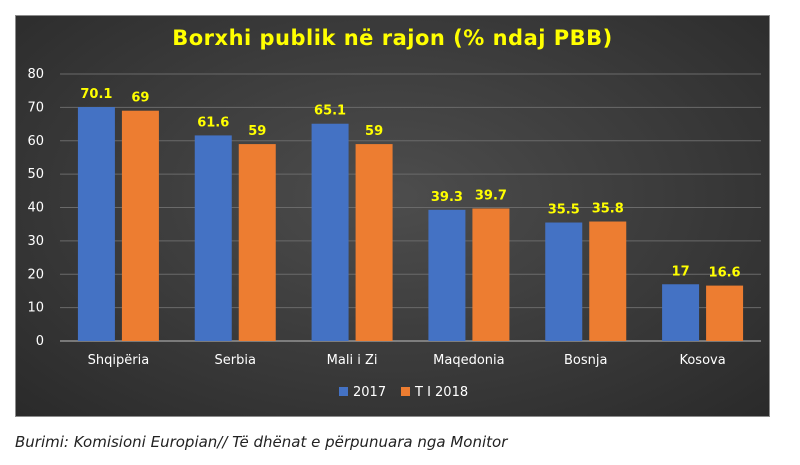 The width and height of the screenshot is (800, 465). Describe the element at coordinates (35, 208) in the screenshot. I see `y-tick-label: 40` at that location.